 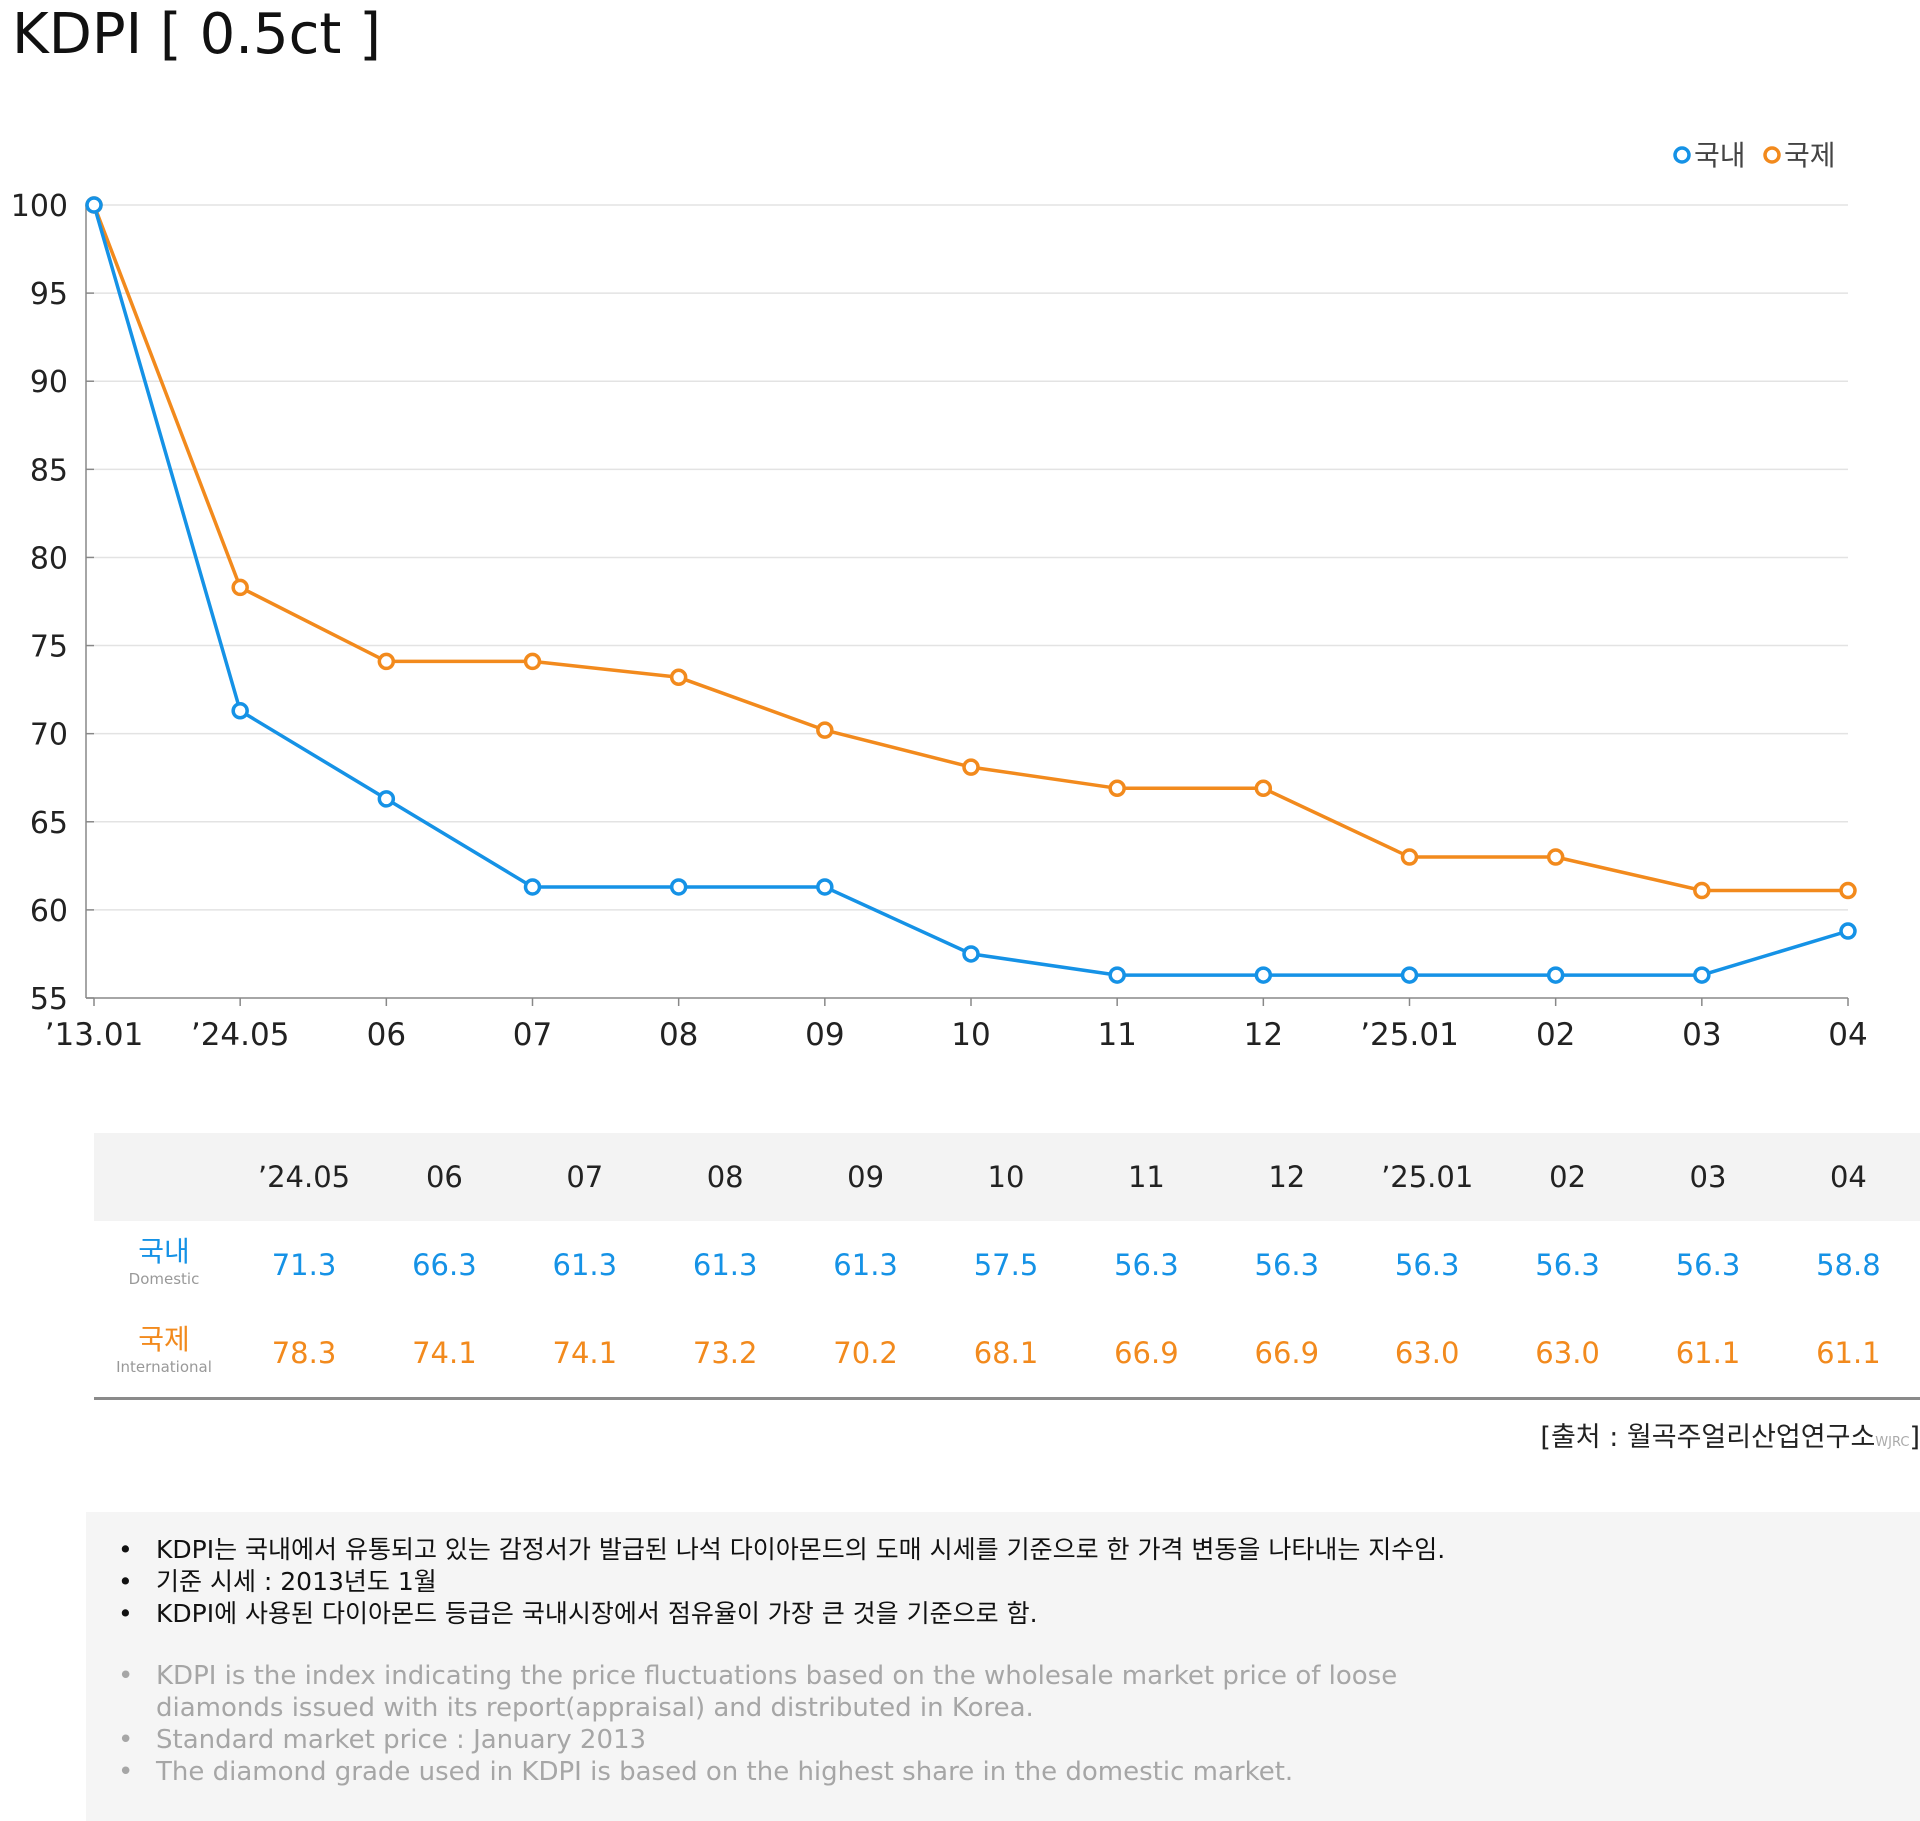 What do you see at coordinates (1754, 155) in the screenshot?
I see `chart-legend: 국내 국제` at bounding box center [1754, 155].